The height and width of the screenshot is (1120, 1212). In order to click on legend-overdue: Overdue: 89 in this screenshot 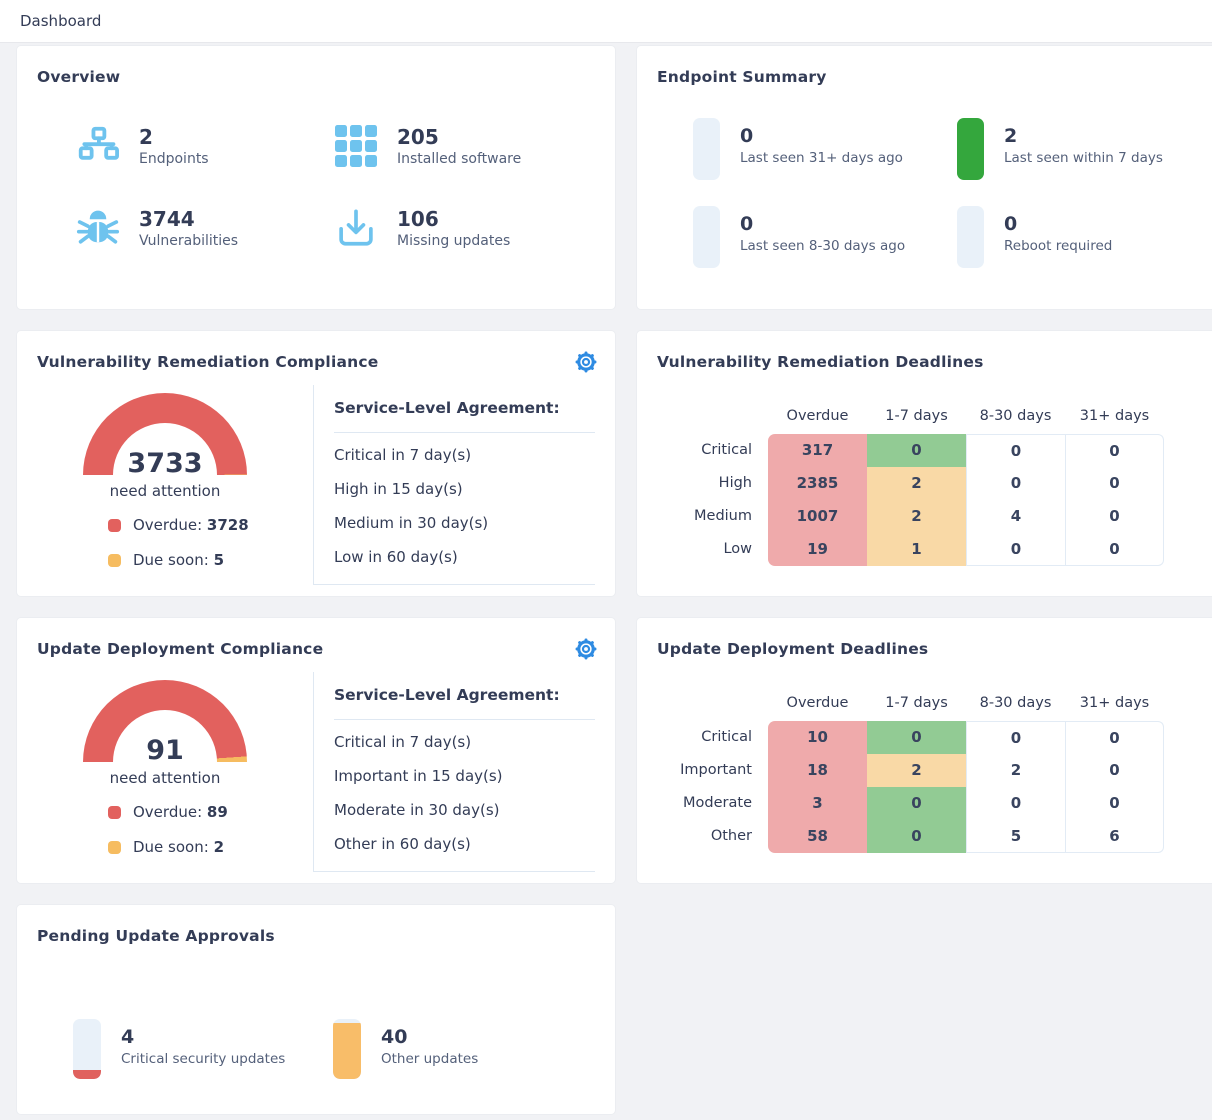, I will do `click(168, 812)`.